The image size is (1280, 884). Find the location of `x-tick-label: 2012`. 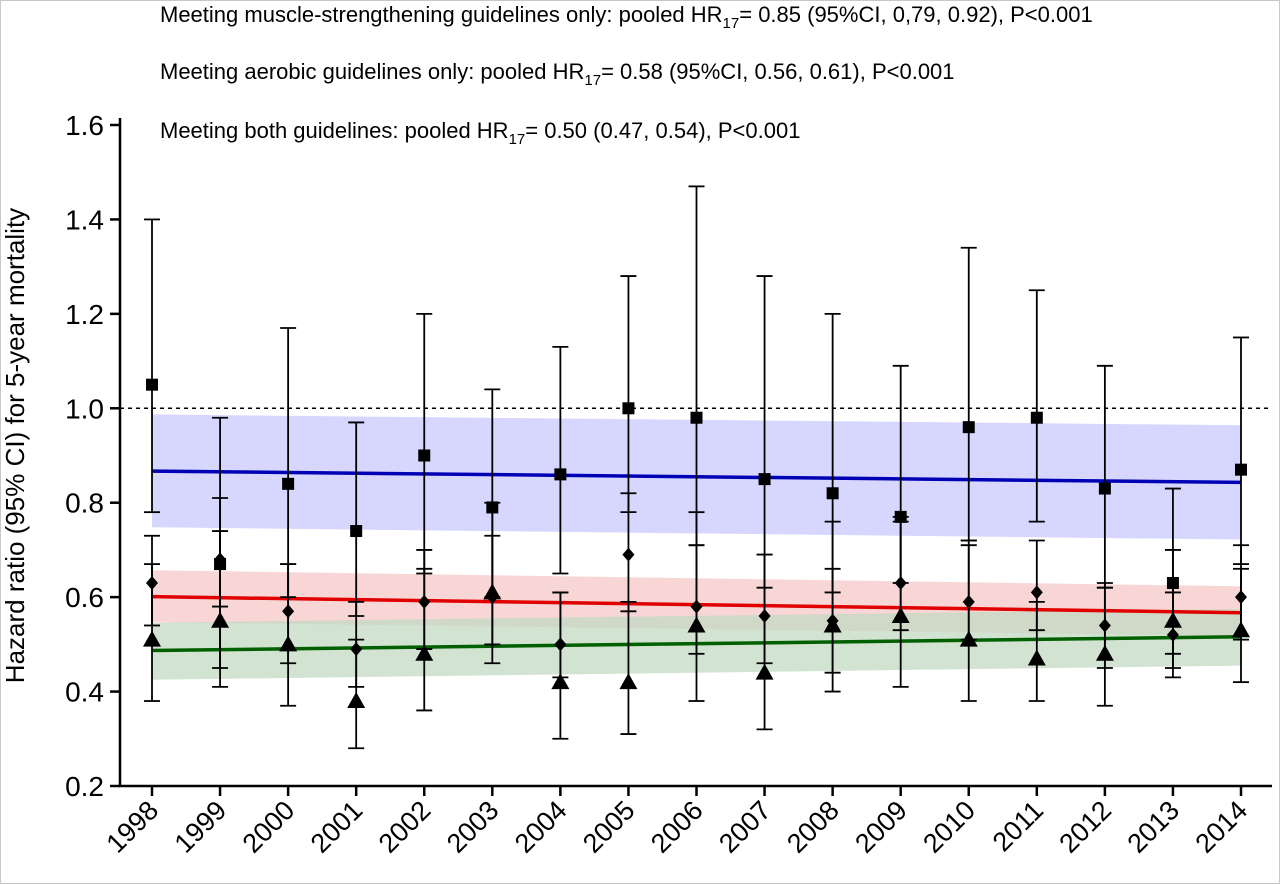

x-tick-label: 2012 is located at coordinates (1085, 827).